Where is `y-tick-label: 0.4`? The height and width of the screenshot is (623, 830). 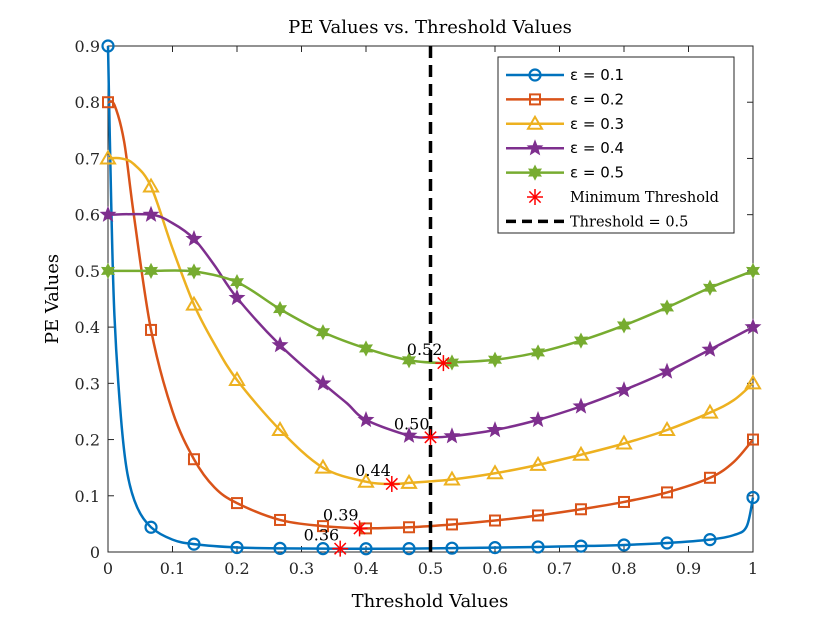 y-tick-label: 0.4 is located at coordinates (87, 327).